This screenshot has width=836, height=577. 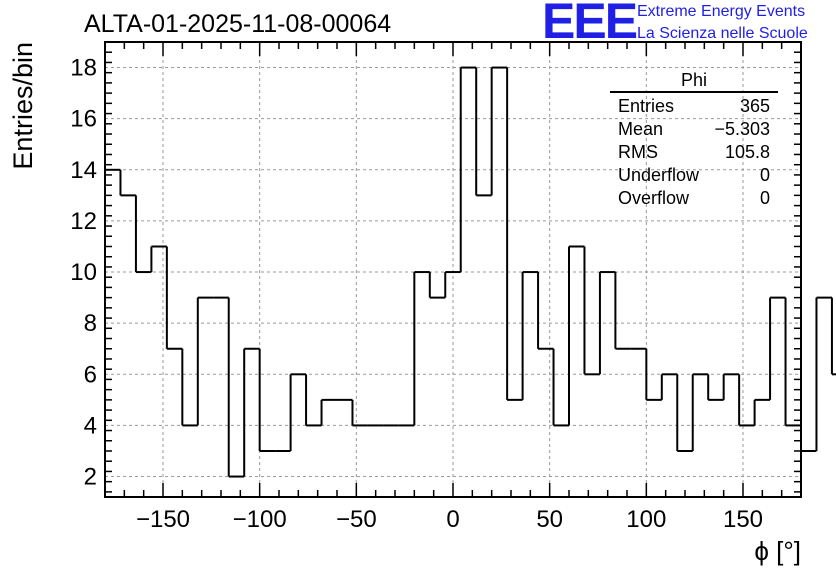 What do you see at coordinates (747, 152) in the screenshot?
I see `stats-value: 105.8` at bounding box center [747, 152].